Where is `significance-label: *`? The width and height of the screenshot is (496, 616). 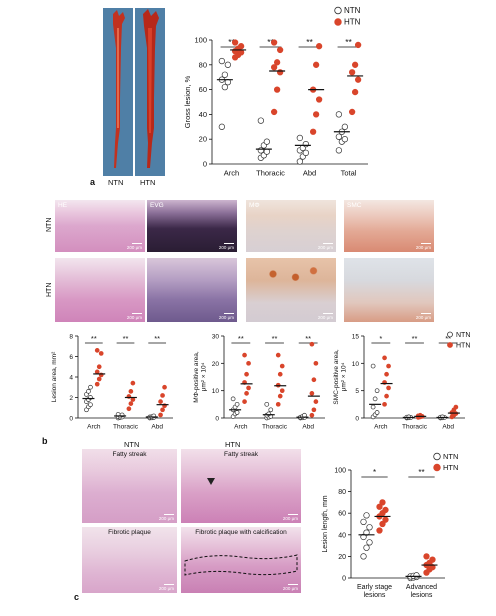
significance-label: * is located at coordinates (374, 472).